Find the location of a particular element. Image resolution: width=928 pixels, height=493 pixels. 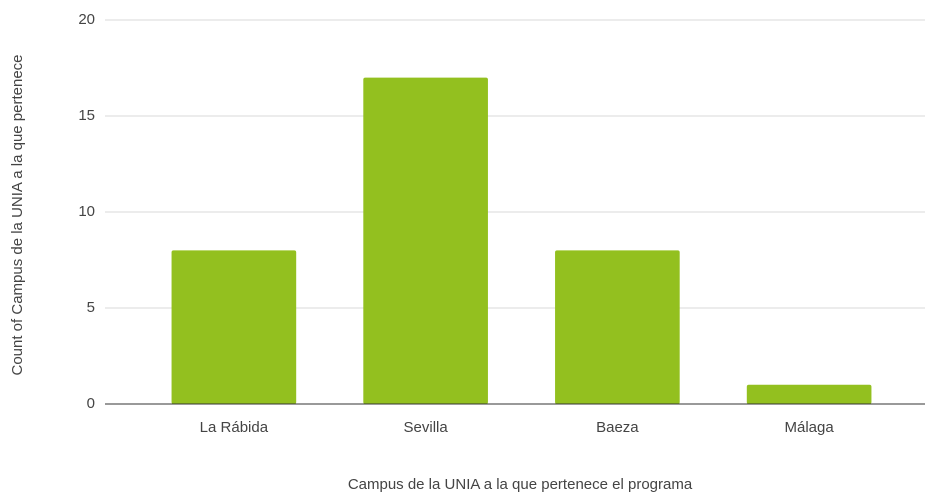

x-tick-label: Málaga is located at coordinates (810, 427).